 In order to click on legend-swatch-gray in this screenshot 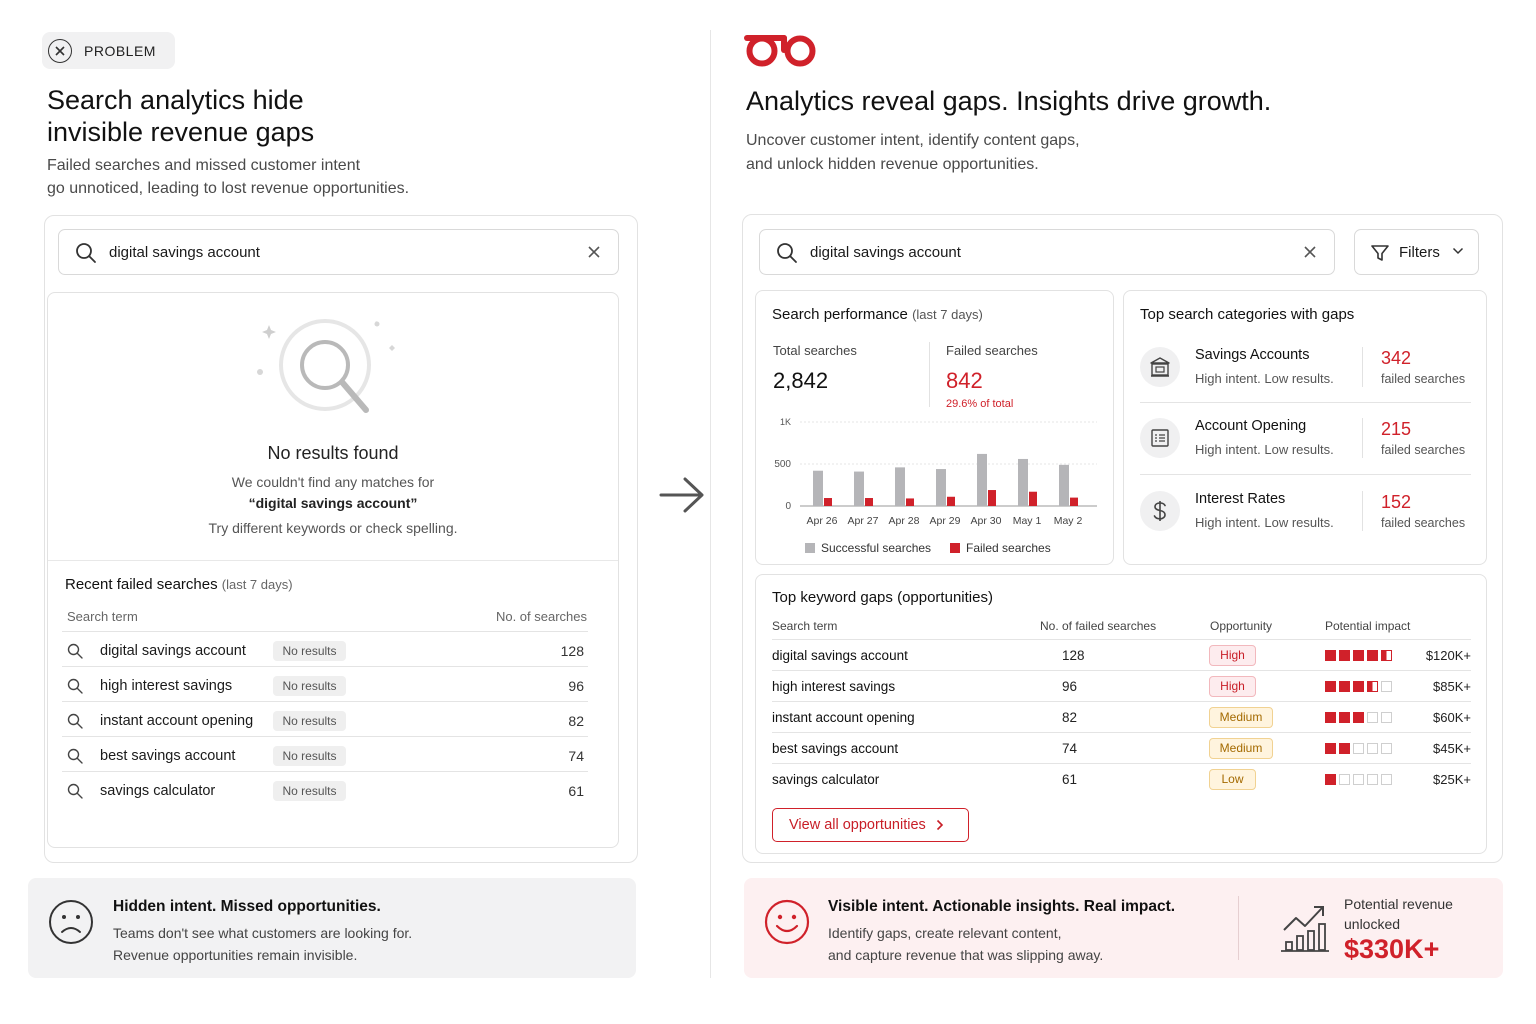, I will do `click(810, 548)`.